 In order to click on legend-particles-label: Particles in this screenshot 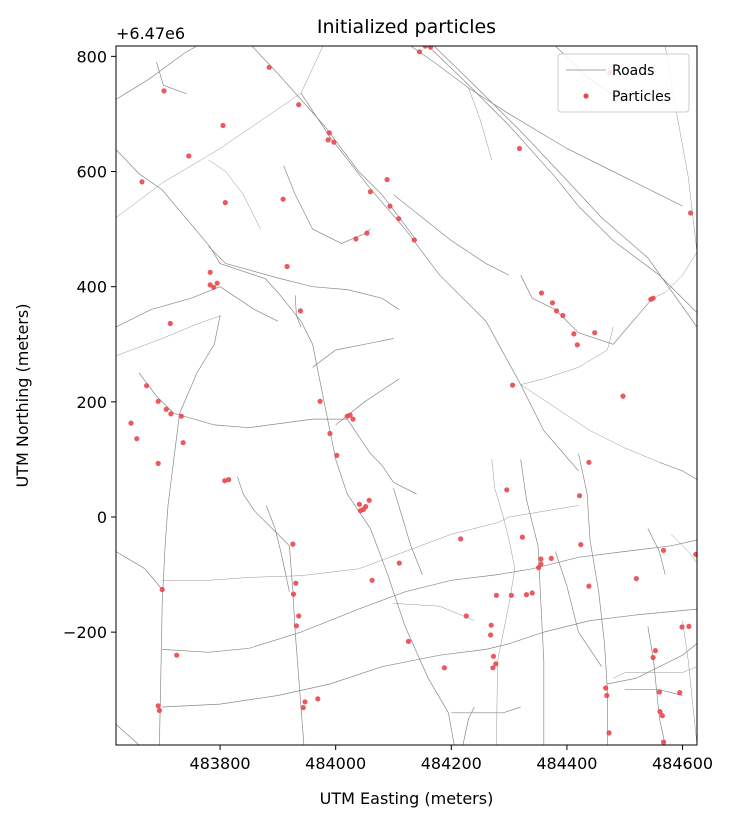, I will do `click(641, 97)`.